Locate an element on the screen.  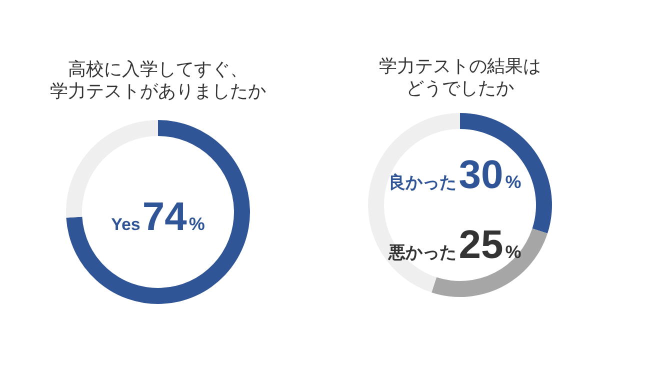
text: 学力テストがありましたか is located at coordinates (158, 91).